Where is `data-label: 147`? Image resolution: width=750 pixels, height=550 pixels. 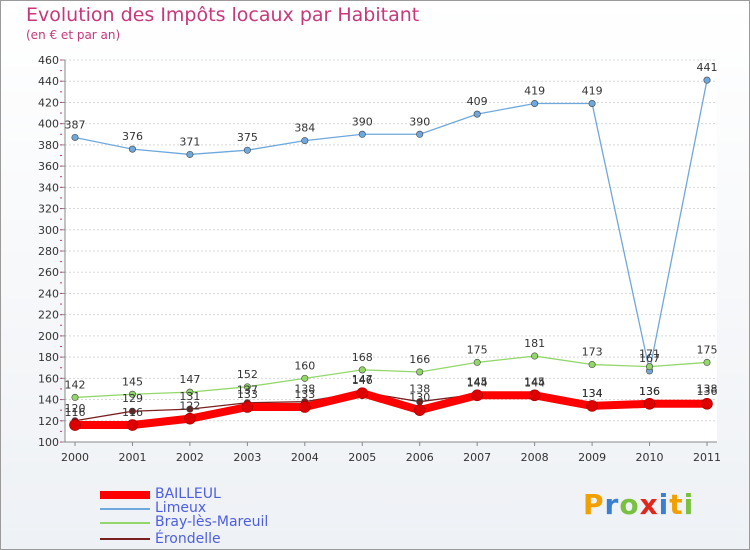
data-label: 147 is located at coordinates (362, 379).